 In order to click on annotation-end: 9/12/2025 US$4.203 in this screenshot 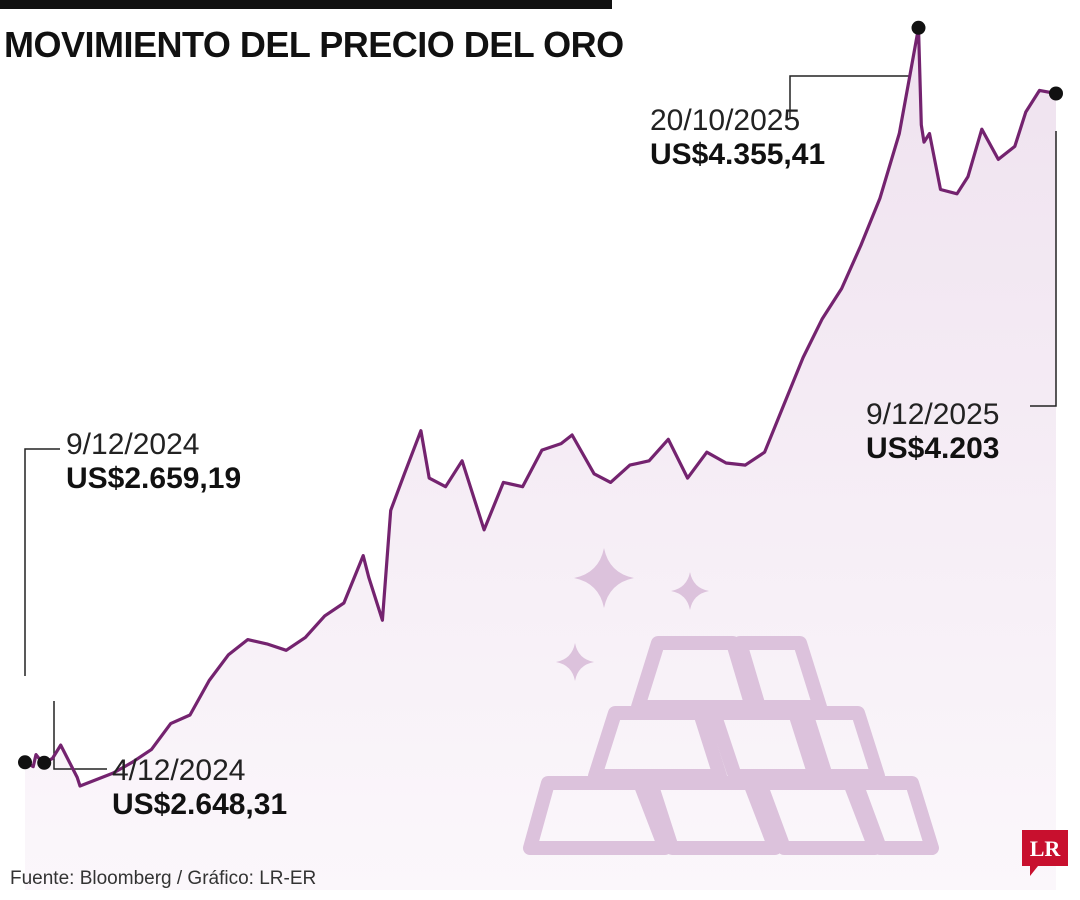, I will do `click(932, 431)`.